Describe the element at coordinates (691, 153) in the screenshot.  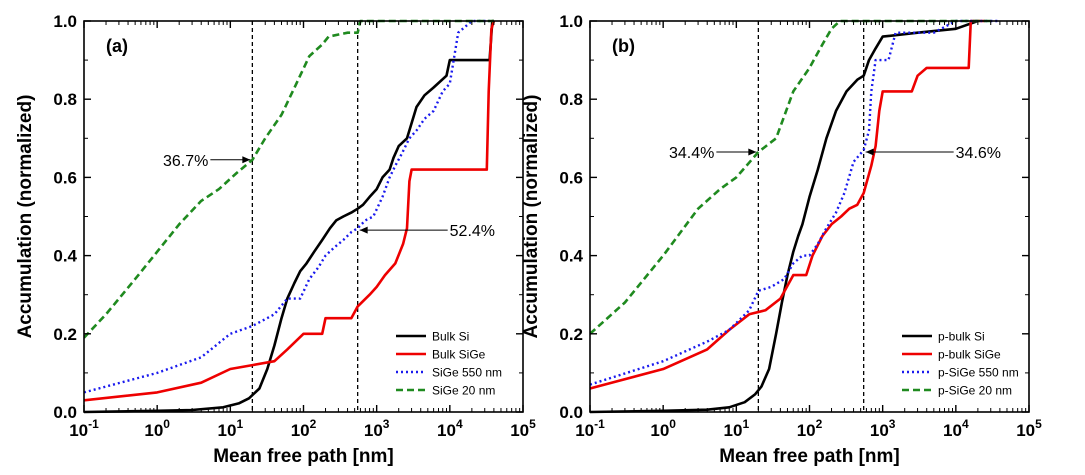
I see `annotation-label: 34.4%` at that location.